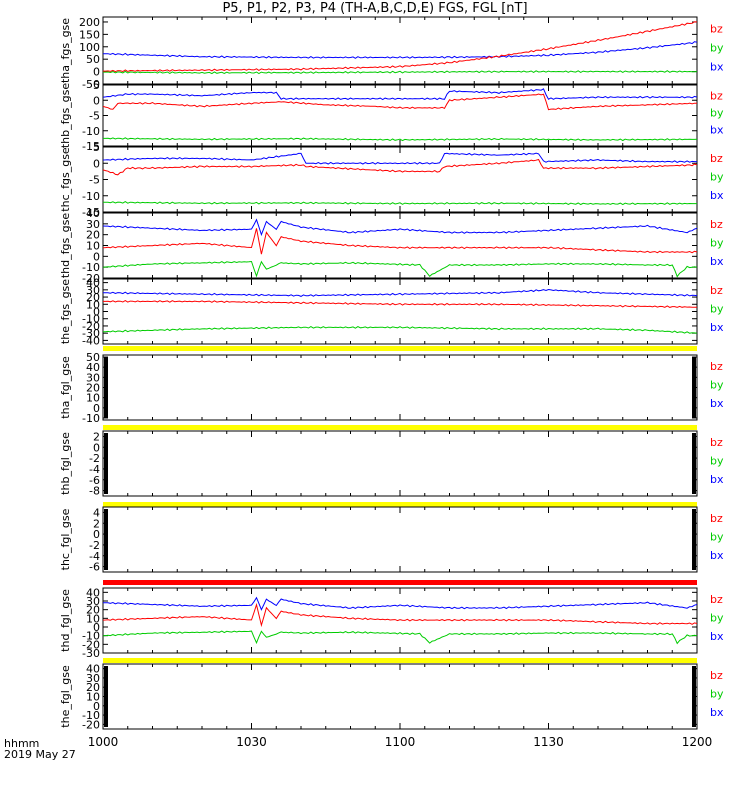 The image size is (750, 800). What do you see at coordinates (400, 742) in the screenshot?
I see `x-tick-label: 1100` at bounding box center [400, 742].